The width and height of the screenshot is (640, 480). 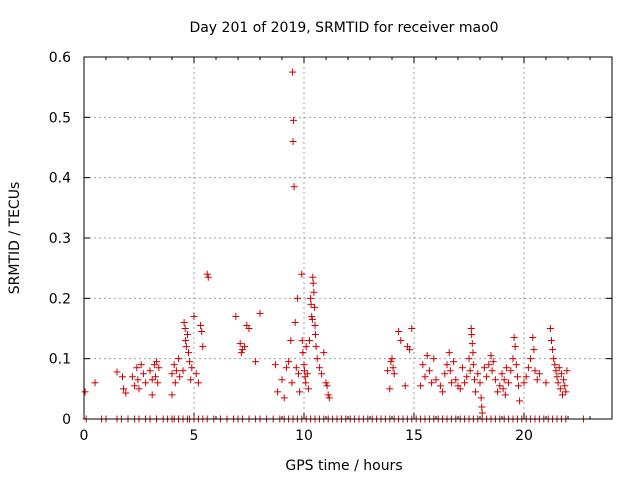 I want to click on y-tick-label: 0, so click(x=66, y=420).